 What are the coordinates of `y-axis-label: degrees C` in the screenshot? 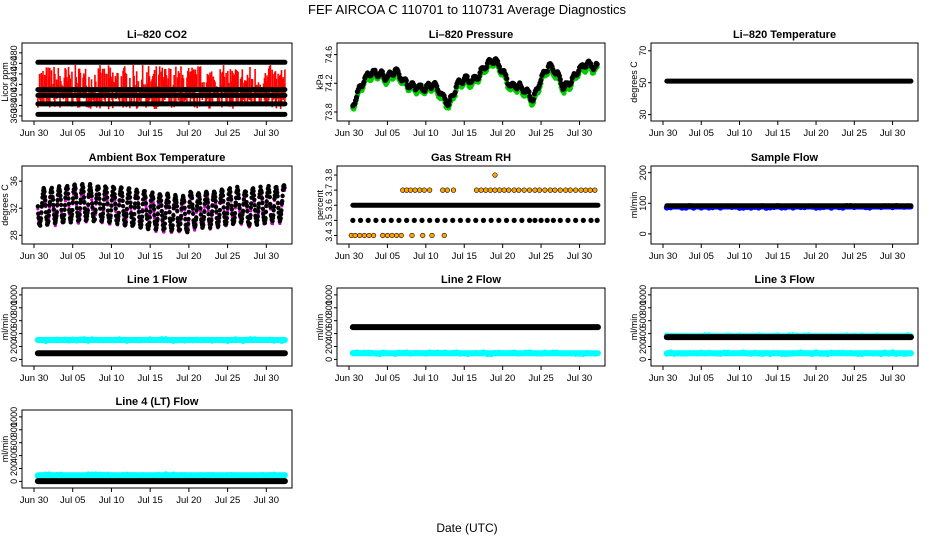 It's located at (634, 82).